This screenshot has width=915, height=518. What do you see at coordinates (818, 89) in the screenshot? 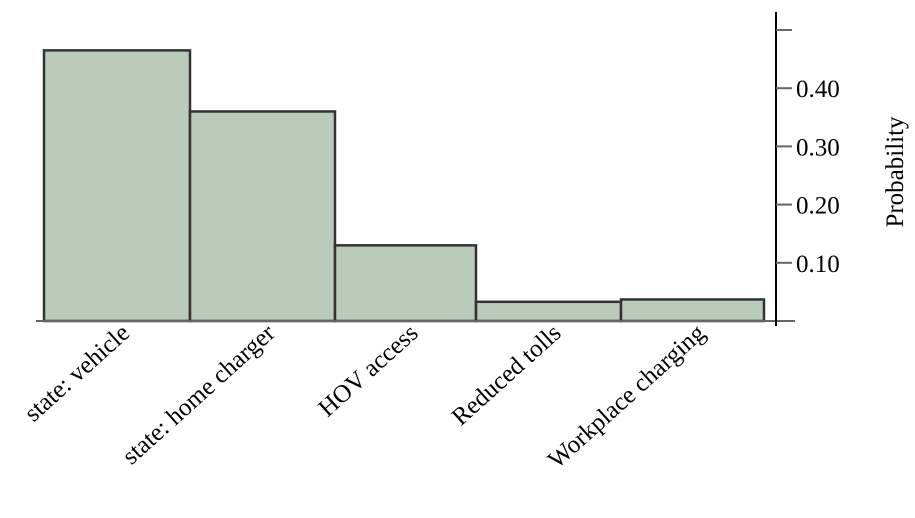
I see `y-tick-label-3: 0.40` at bounding box center [818, 89].